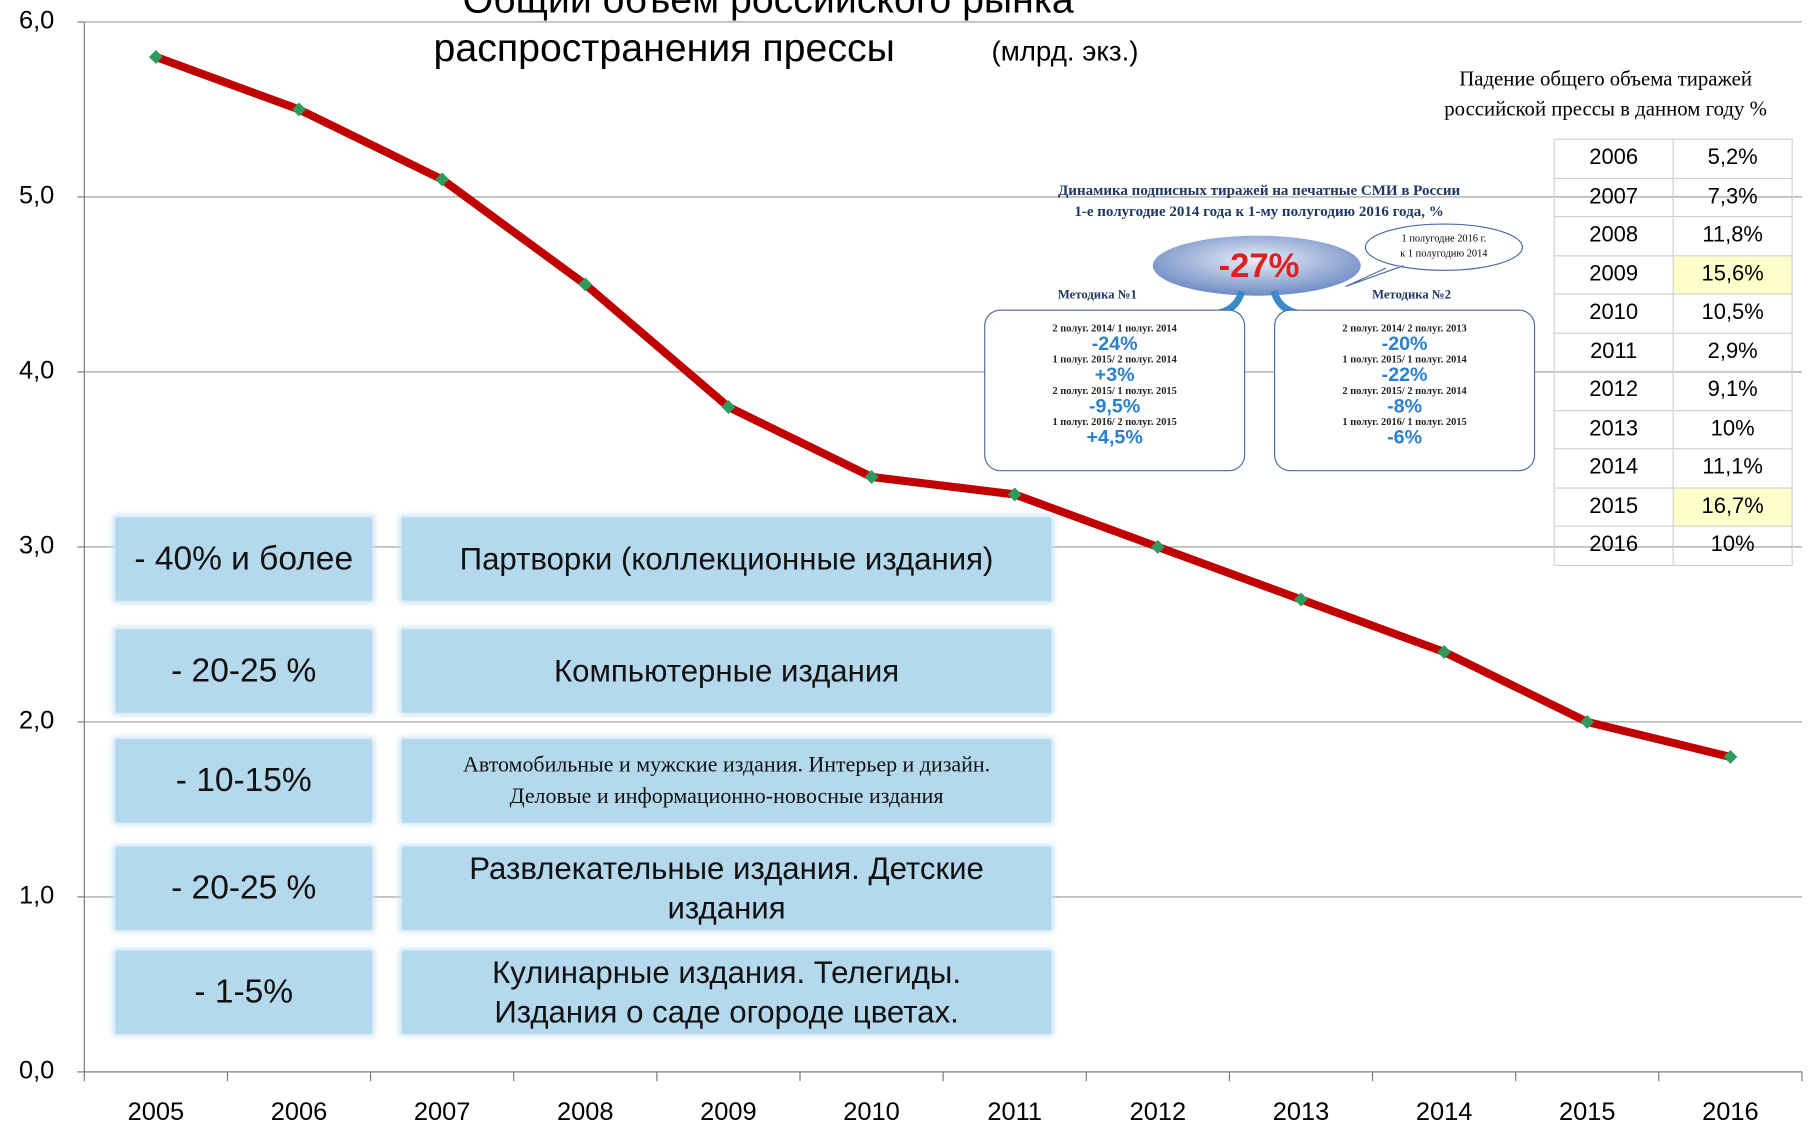  Describe the element at coordinates (871, 1112) in the screenshot. I see `x-tick-label: 2010` at that location.